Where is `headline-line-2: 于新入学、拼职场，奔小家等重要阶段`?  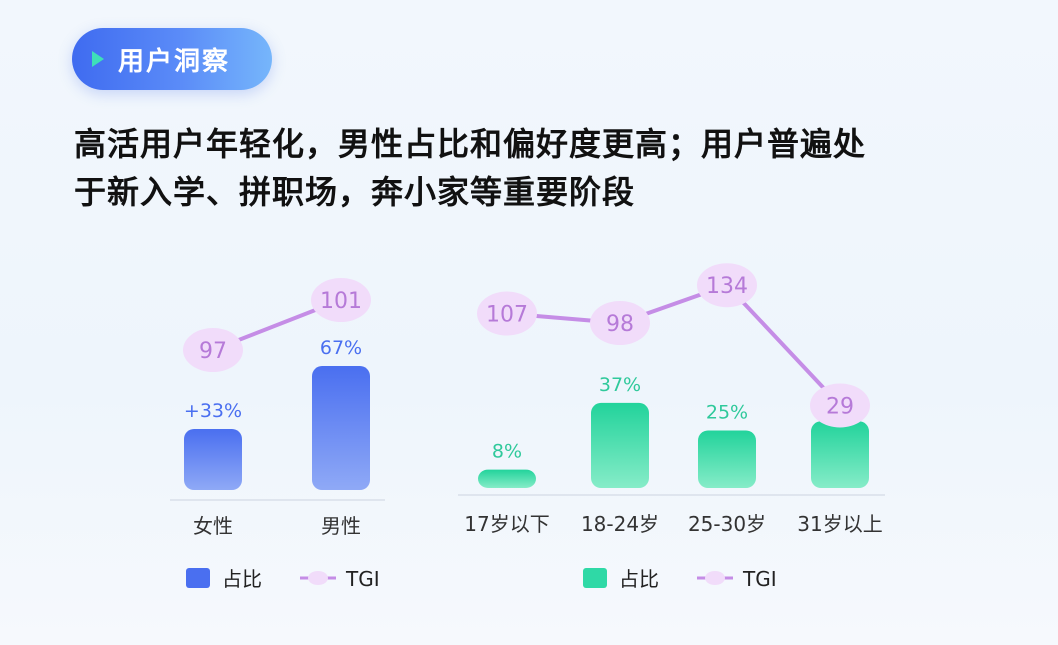 headline-line-2: 于新入学、拼职场，奔小家等重要阶段 is located at coordinates (355, 192).